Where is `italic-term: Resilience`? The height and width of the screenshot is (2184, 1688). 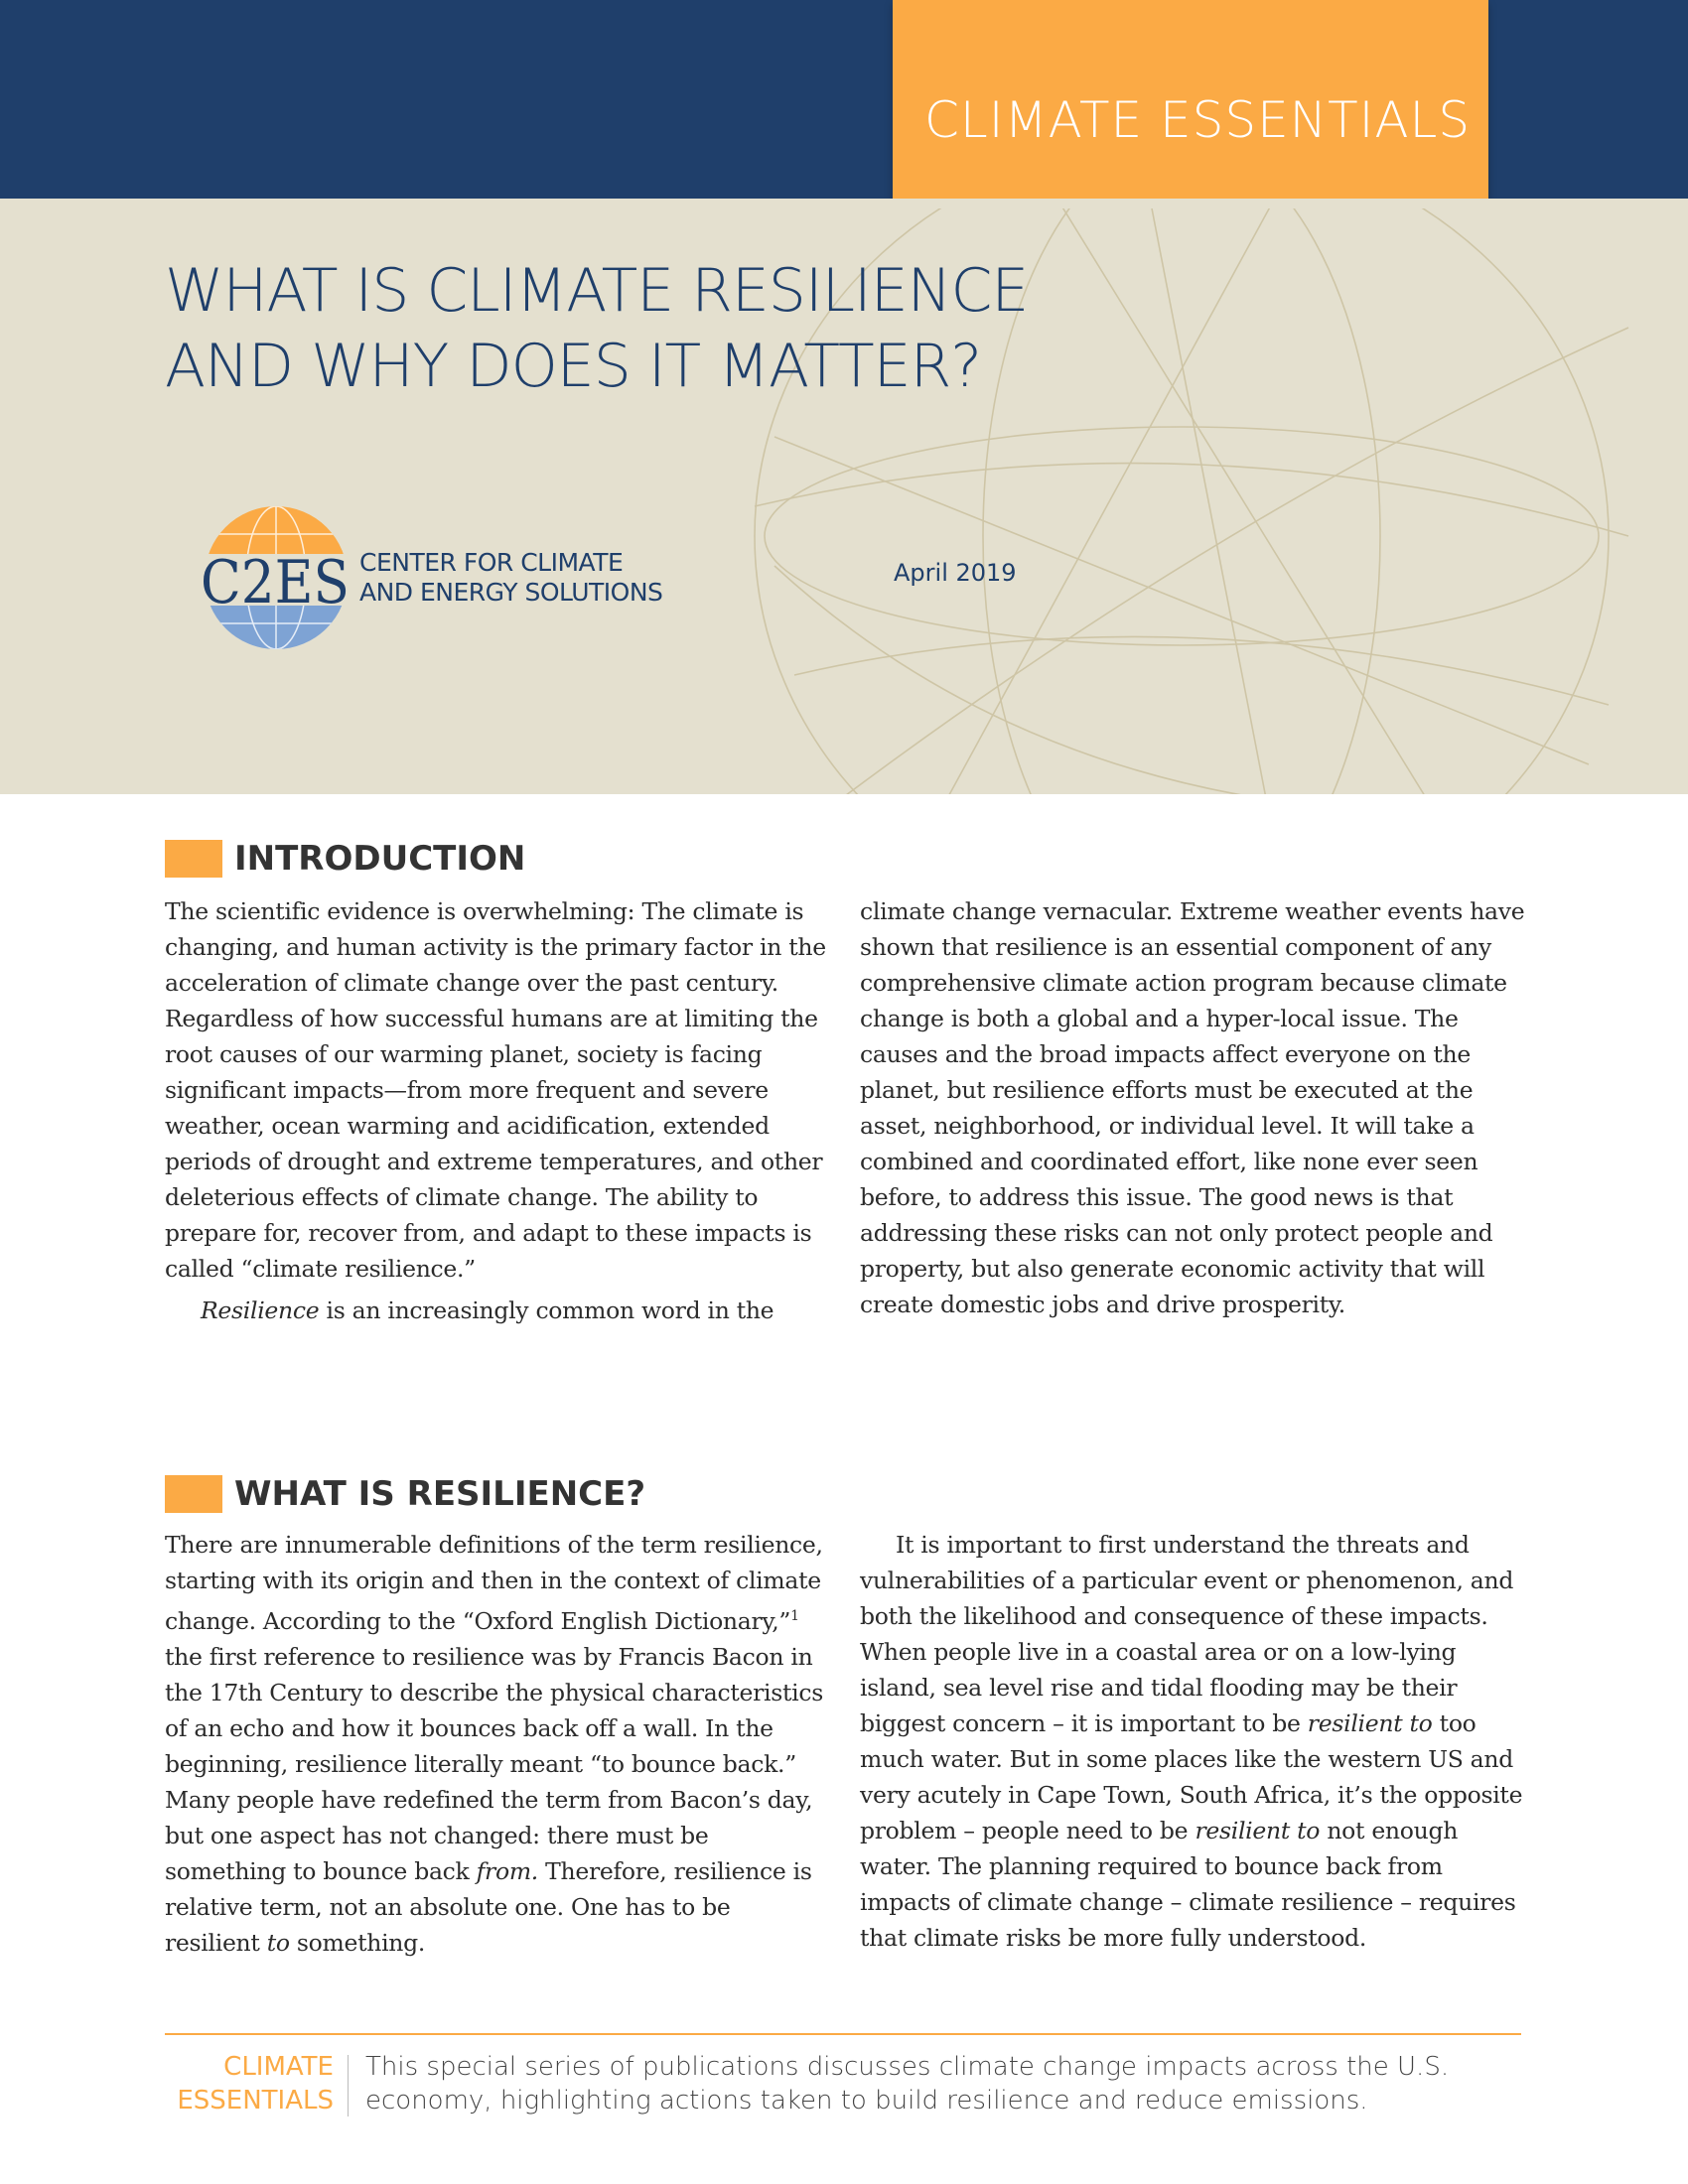
italic-term: Resilience is located at coordinates (260, 1310).